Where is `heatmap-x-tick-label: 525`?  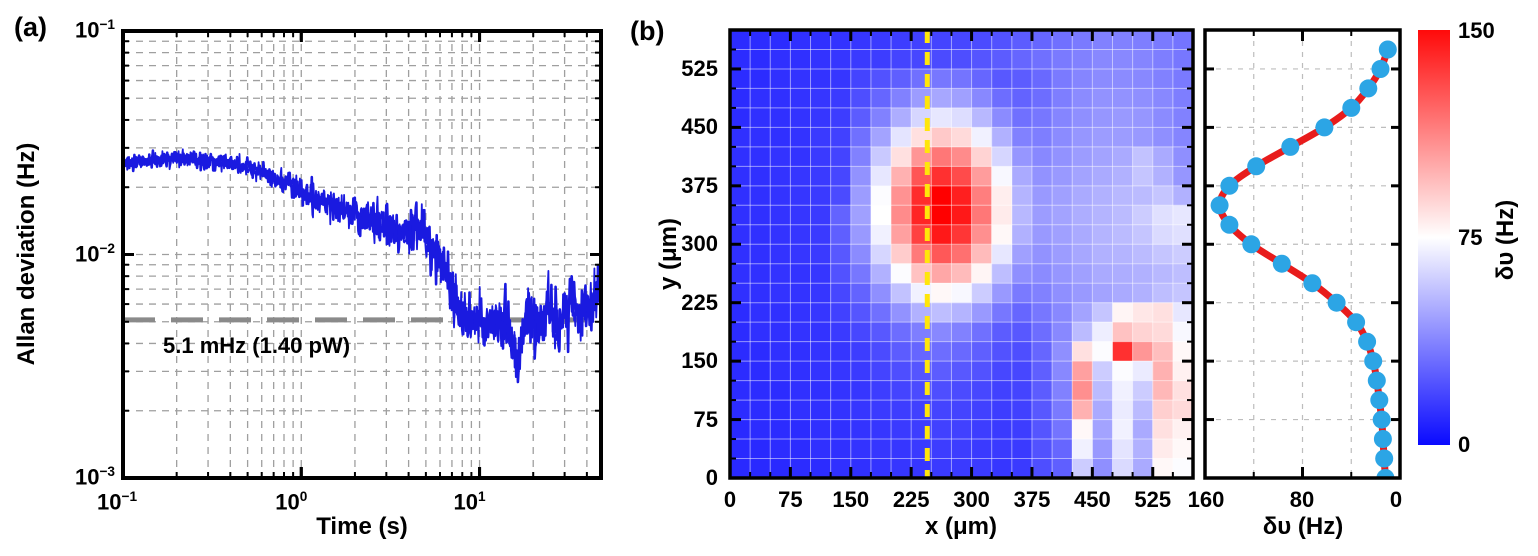
heatmap-x-tick-label: 525 is located at coordinates (1153, 499).